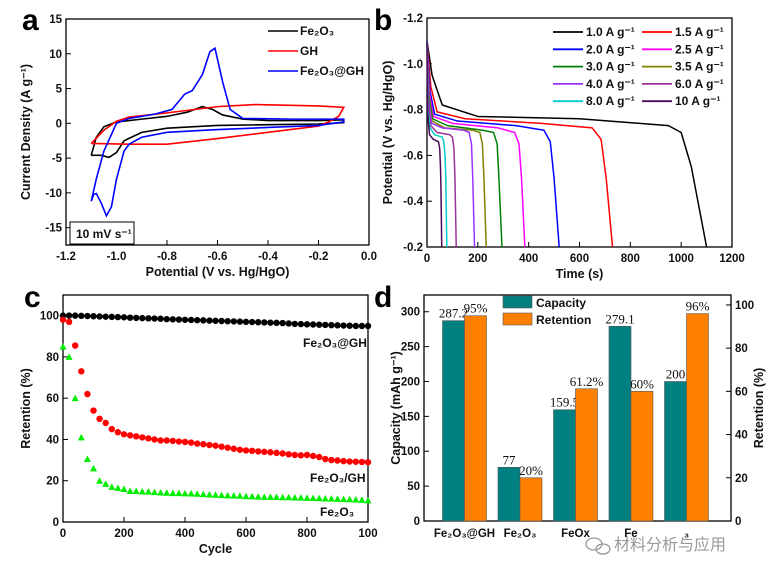  Describe the element at coordinates (367, 534) in the screenshot. I see `x-tick-label-c: 100` at that location.